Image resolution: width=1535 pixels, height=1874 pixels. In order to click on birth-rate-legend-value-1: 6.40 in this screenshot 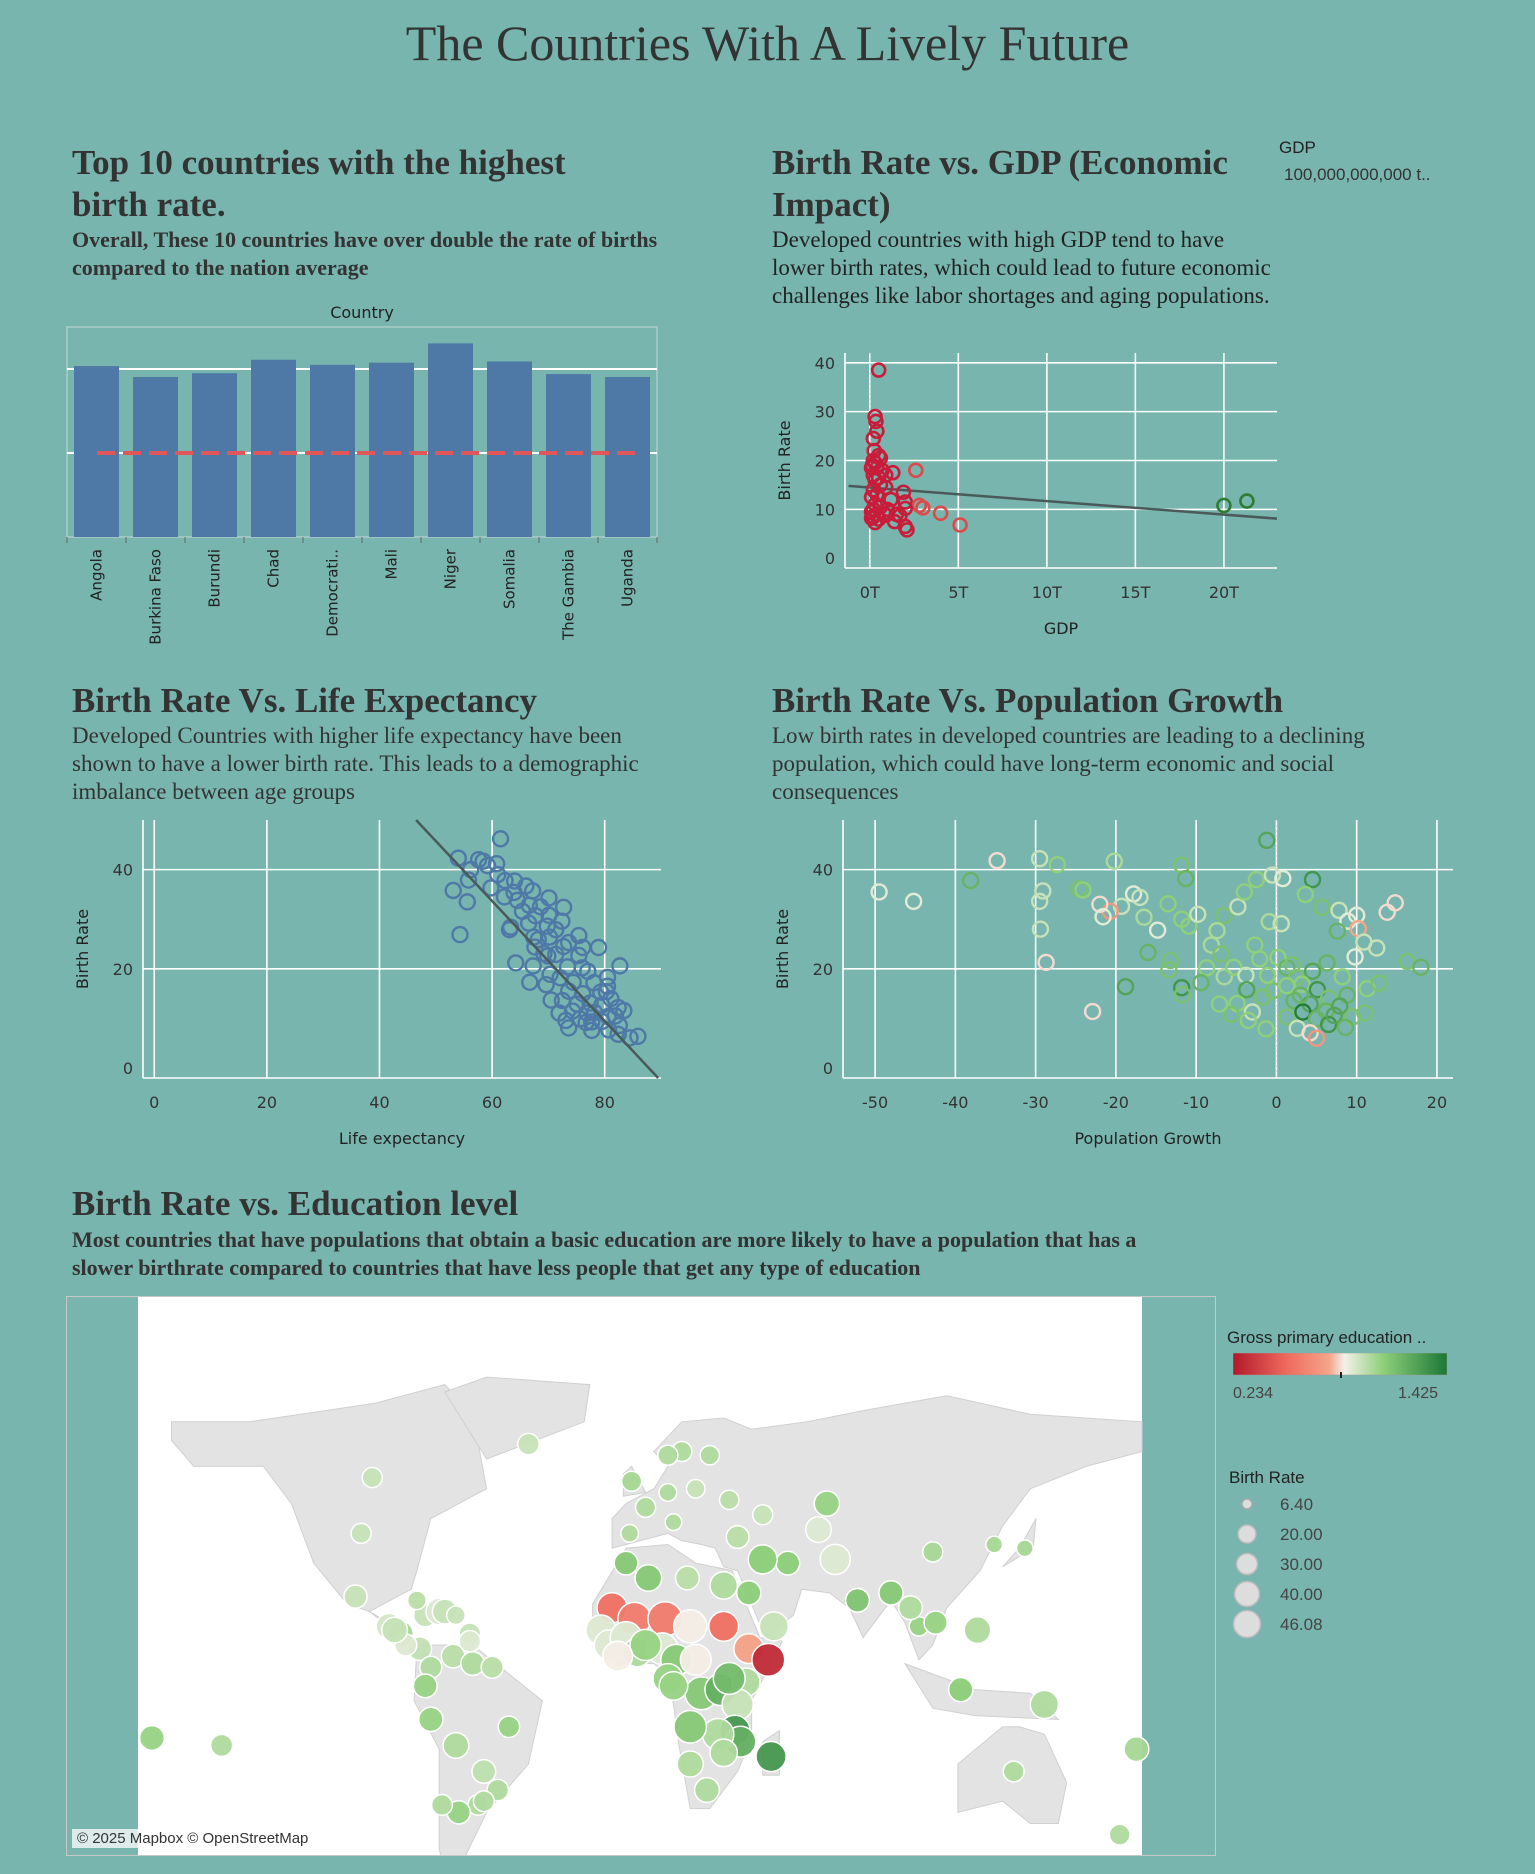, I will do `click(1297, 1504)`.